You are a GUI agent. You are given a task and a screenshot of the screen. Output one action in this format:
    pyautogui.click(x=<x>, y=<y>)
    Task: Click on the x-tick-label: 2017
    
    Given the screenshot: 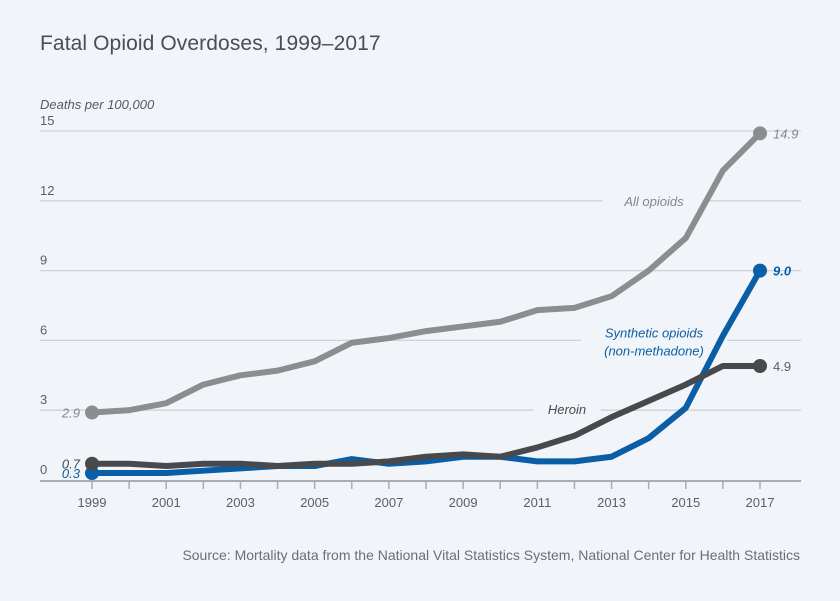 What is the action you would take?
    pyautogui.click(x=760, y=502)
    